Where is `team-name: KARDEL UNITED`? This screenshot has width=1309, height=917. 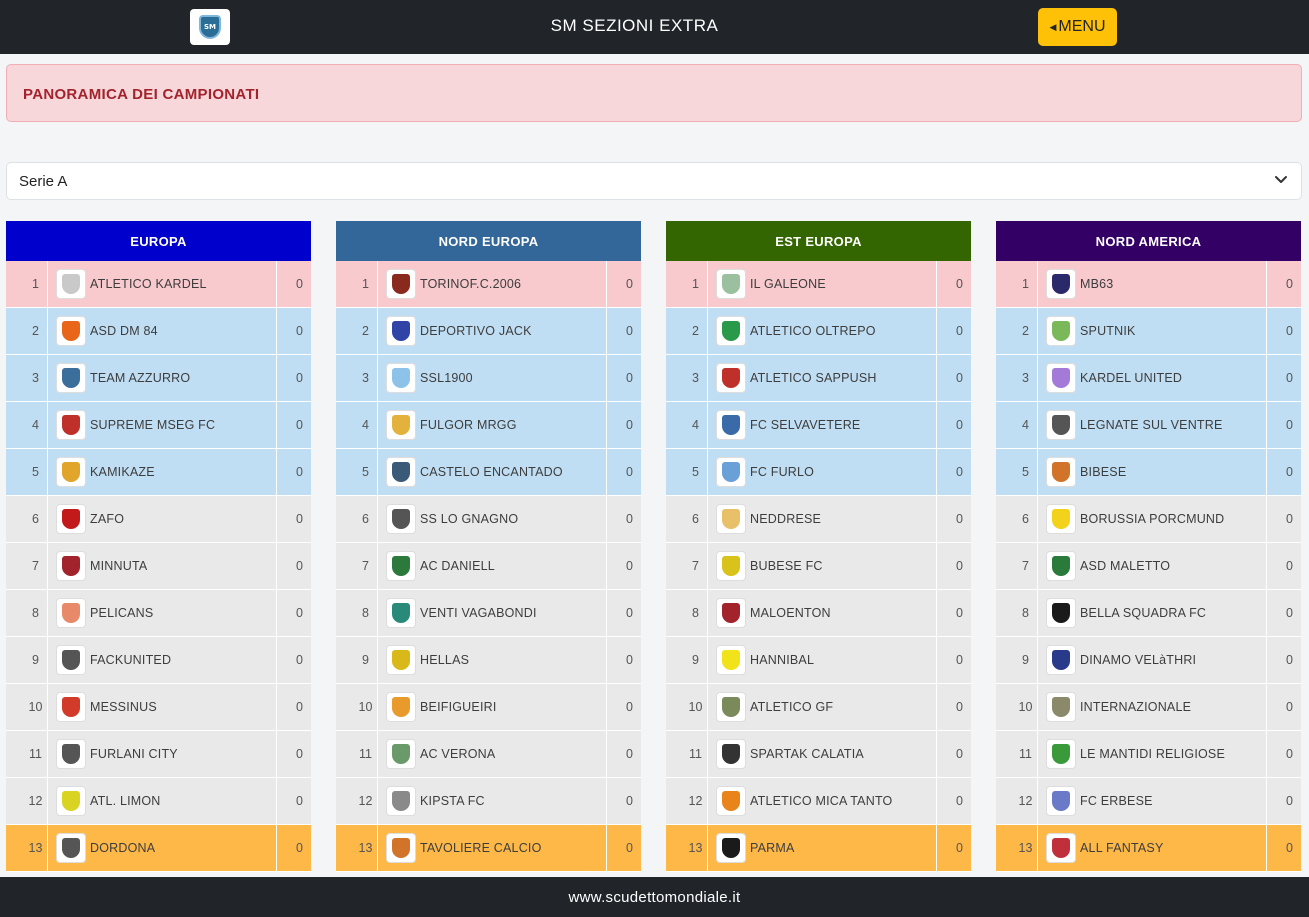 team-name: KARDEL UNITED is located at coordinates (1131, 378).